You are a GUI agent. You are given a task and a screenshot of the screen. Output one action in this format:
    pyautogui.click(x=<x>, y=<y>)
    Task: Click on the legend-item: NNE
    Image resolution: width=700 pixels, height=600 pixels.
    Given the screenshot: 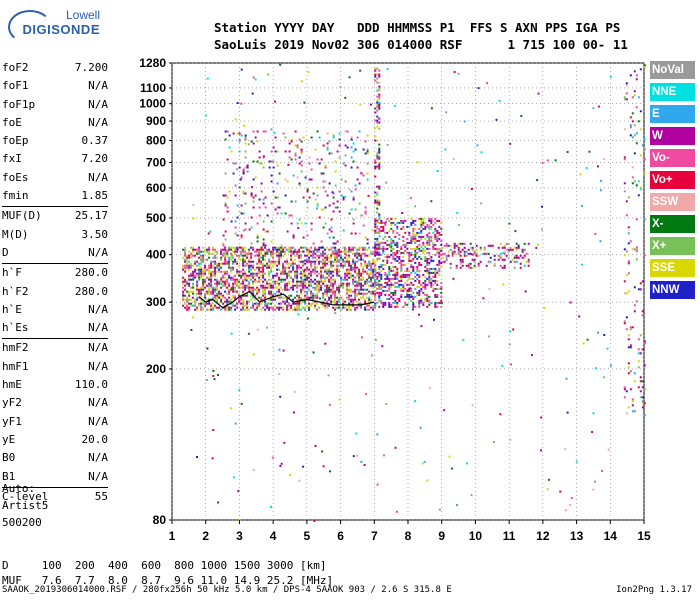 What is the action you would take?
    pyautogui.click(x=672, y=92)
    